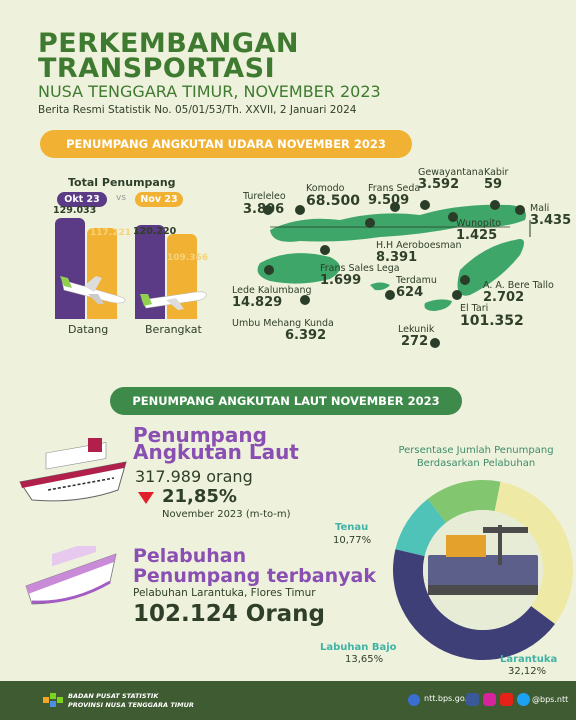  I want to click on ntt-map, so click(394, 257).